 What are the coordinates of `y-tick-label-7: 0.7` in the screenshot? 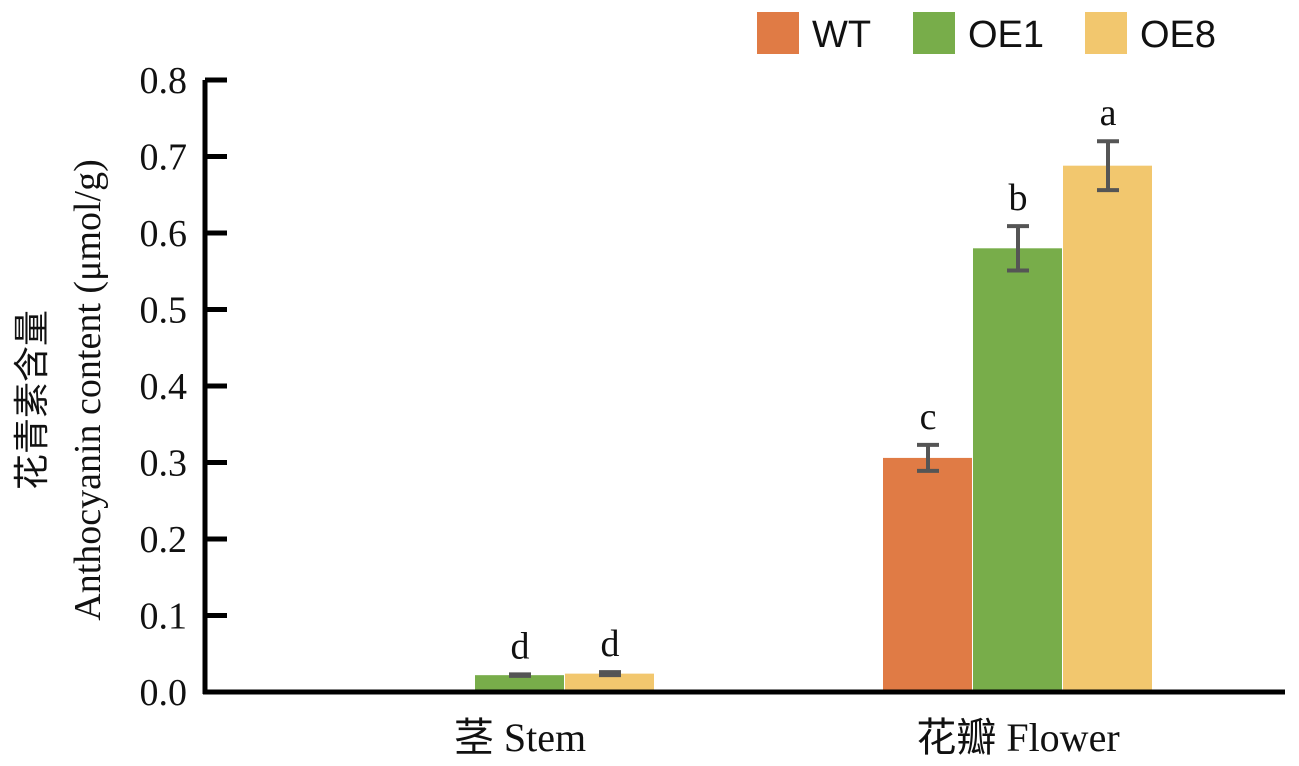 It's located at (164, 158).